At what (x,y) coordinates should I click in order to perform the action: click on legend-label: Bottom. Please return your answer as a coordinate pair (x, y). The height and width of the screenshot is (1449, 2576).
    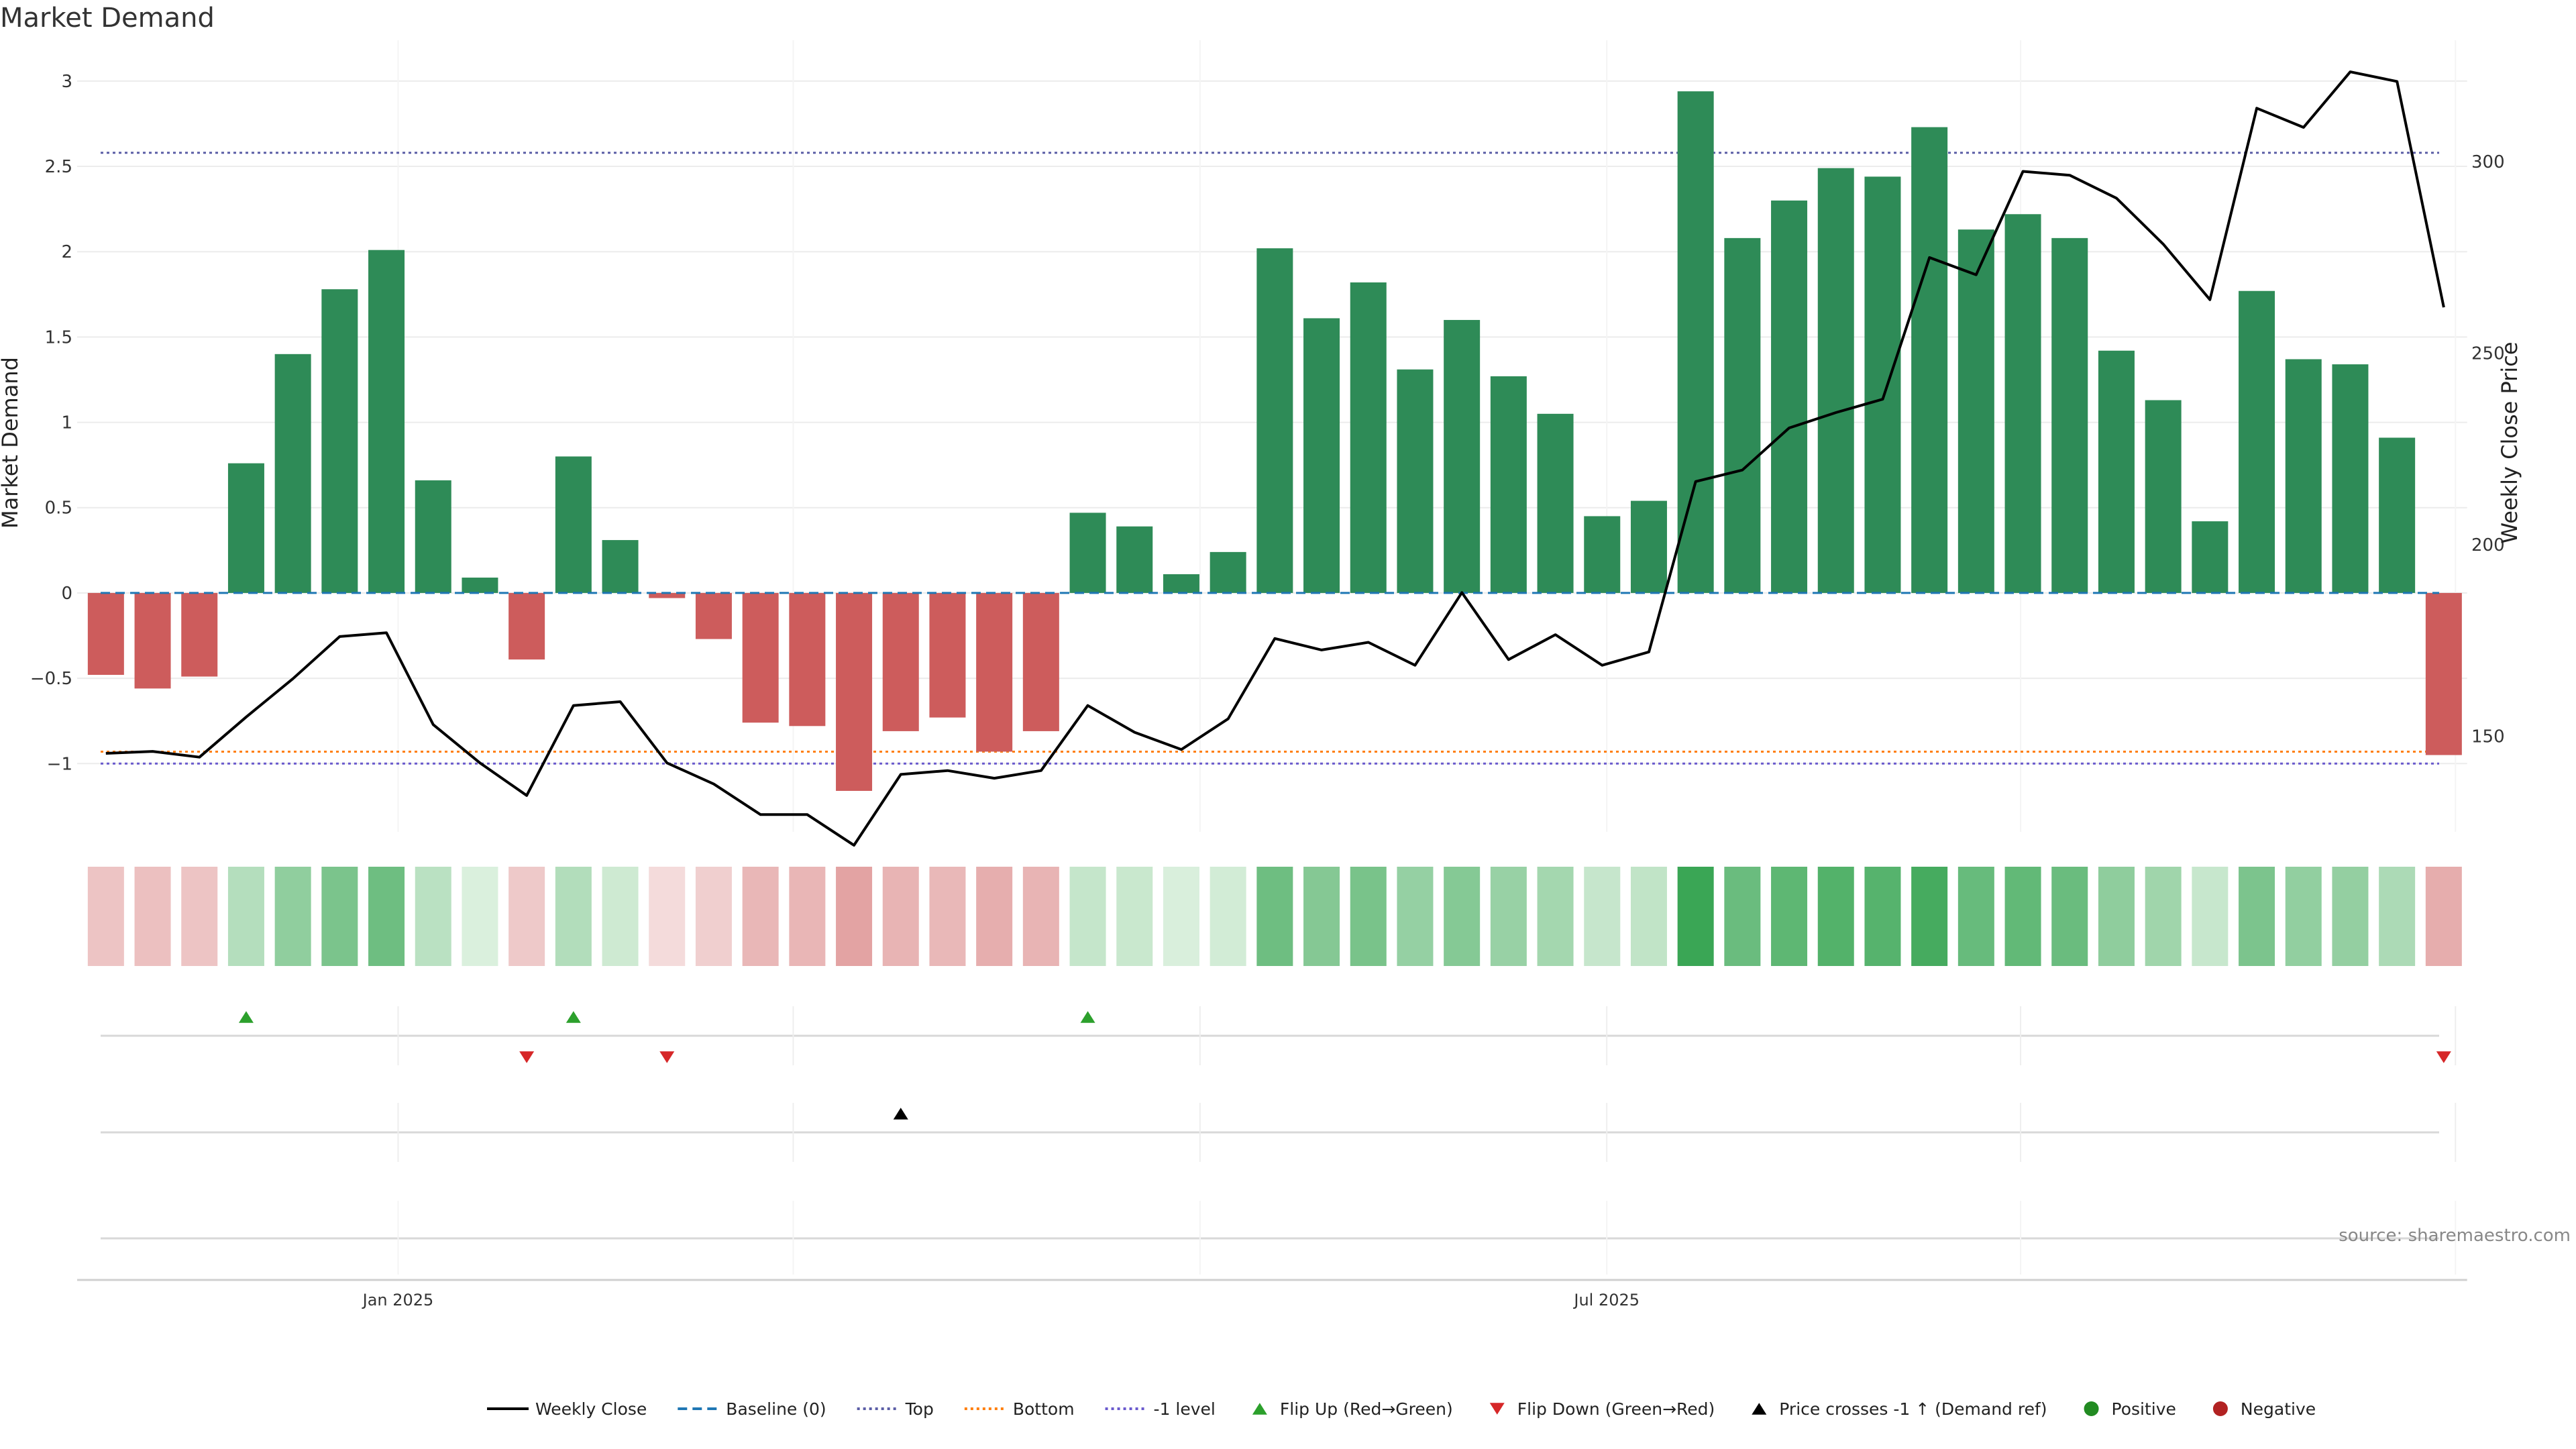
    Looking at the image, I should click on (1044, 1409).